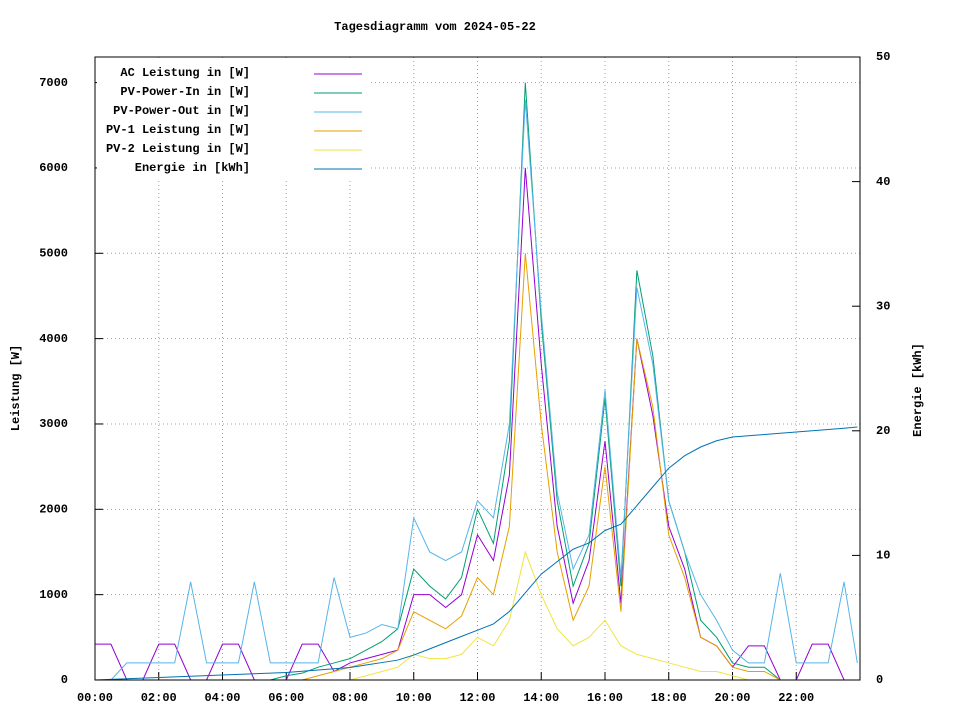  Describe the element at coordinates (53, 253) in the screenshot. I see `y-tick-label: 5000` at that location.